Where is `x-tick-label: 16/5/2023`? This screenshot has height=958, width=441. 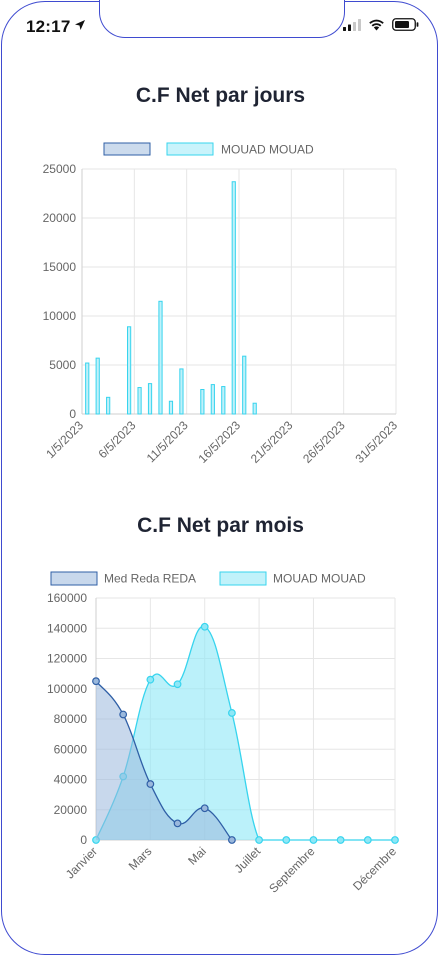
x-tick-label: 16/5/2023 is located at coordinates (219, 442).